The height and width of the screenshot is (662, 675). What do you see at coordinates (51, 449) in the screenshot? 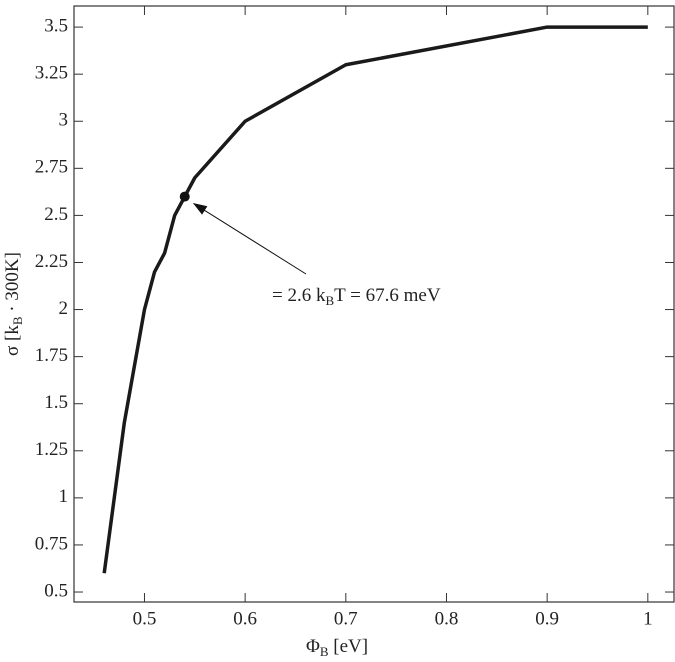
I see `y-tick-label: 1.25` at bounding box center [51, 449].